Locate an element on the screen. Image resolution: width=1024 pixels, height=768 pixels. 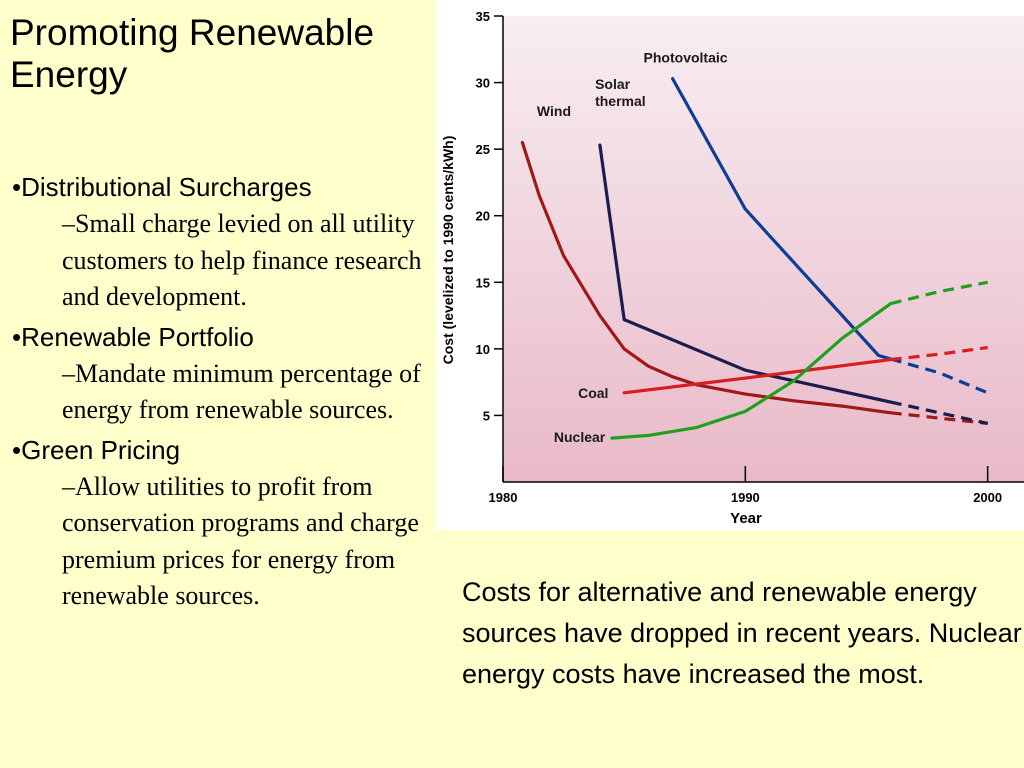
series-line-coal is located at coordinates (757, 376).